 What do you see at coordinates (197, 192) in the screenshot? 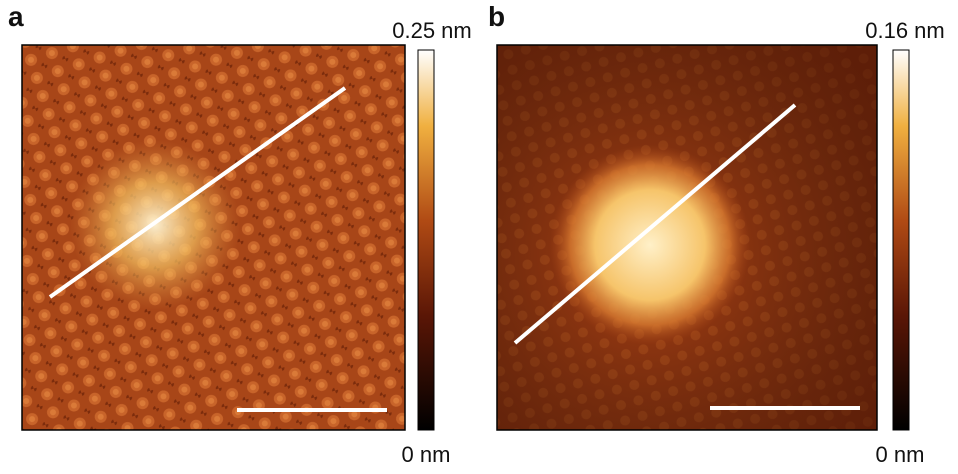
I see `profile-line` at bounding box center [197, 192].